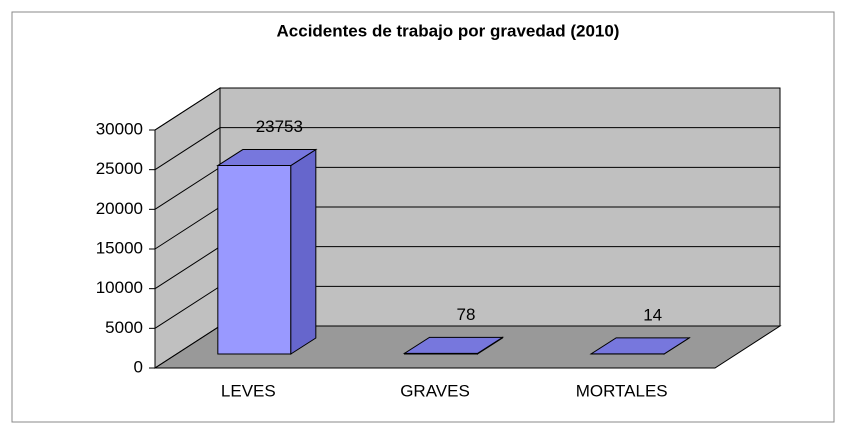 The image size is (843, 429). I want to click on x-tick-label: LEVES, so click(248, 390).